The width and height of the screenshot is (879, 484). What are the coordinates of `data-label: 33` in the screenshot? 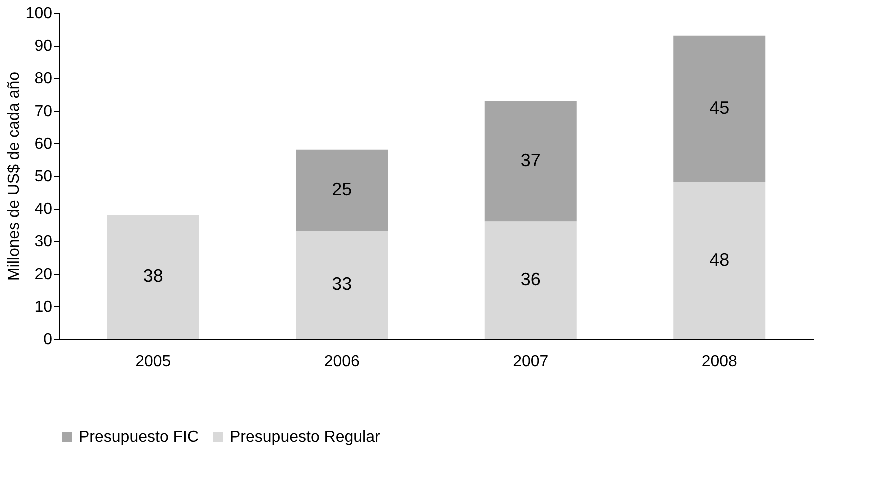 It's located at (342, 284).